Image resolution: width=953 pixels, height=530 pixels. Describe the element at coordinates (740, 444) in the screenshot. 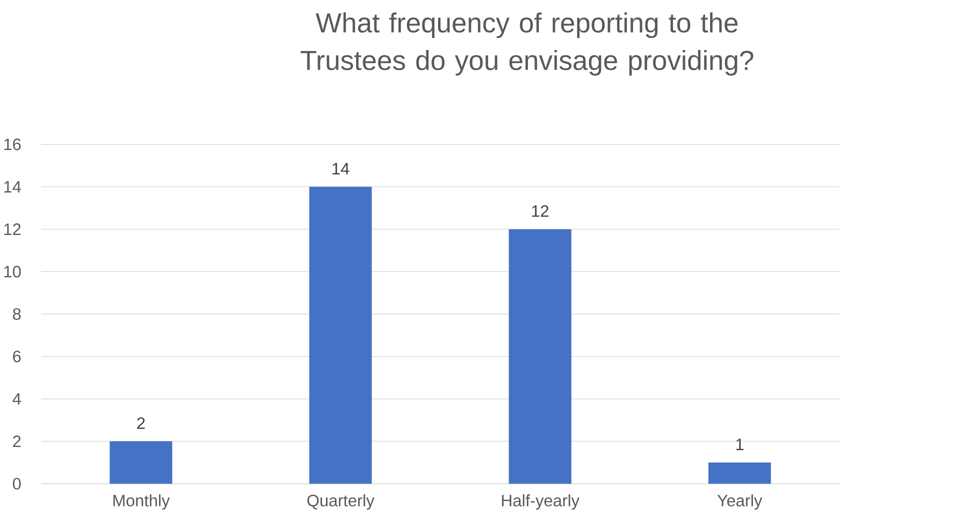

I see `data-label: 1` at that location.